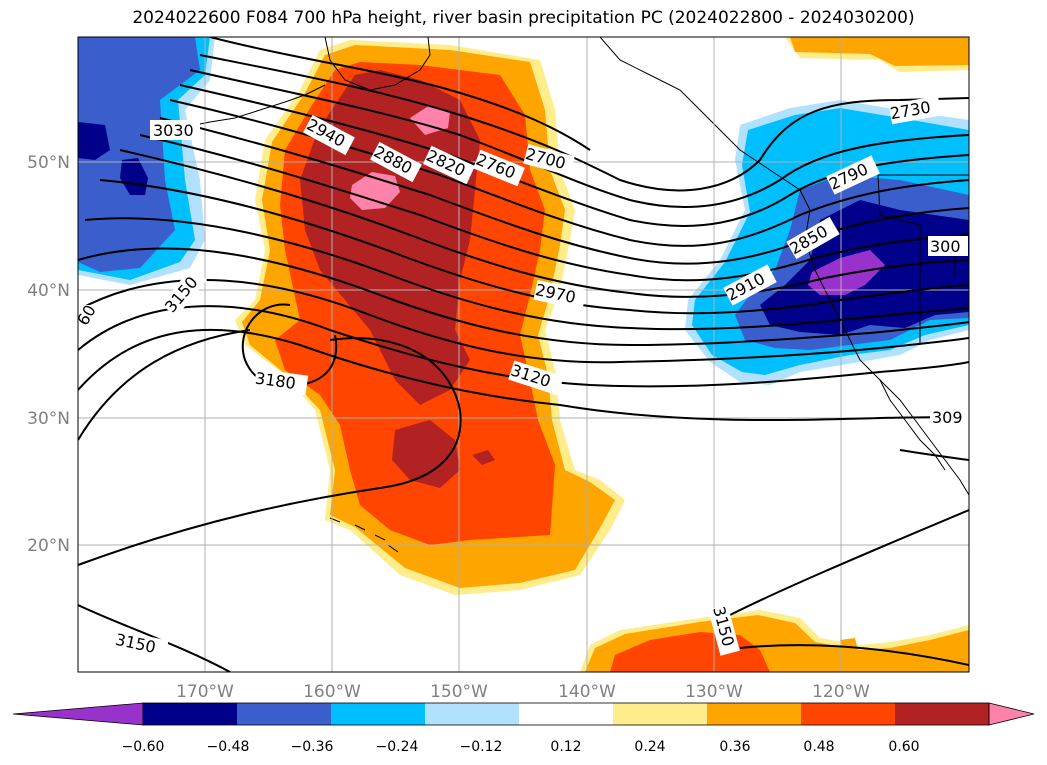 The height and width of the screenshot is (765, 1047). What do you see at coordinates (903, 747) in the screenshot?
I see `colorbar-tick-label: 0.60` at bounding box center [903, 747].